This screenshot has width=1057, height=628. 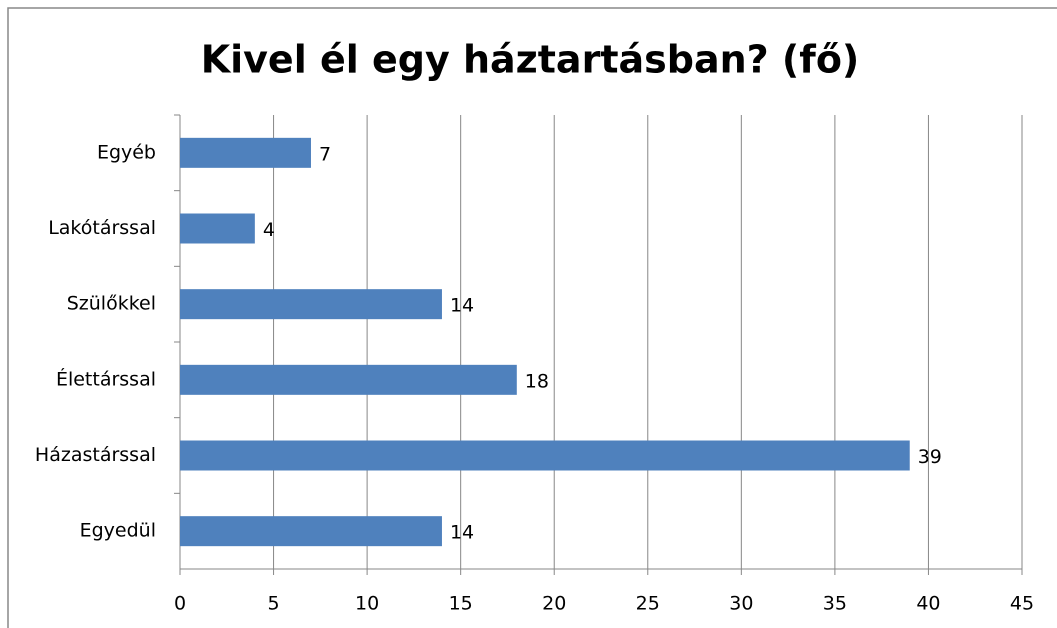 I want to click on x-tick-label: 30, so click(x=741, y=604).